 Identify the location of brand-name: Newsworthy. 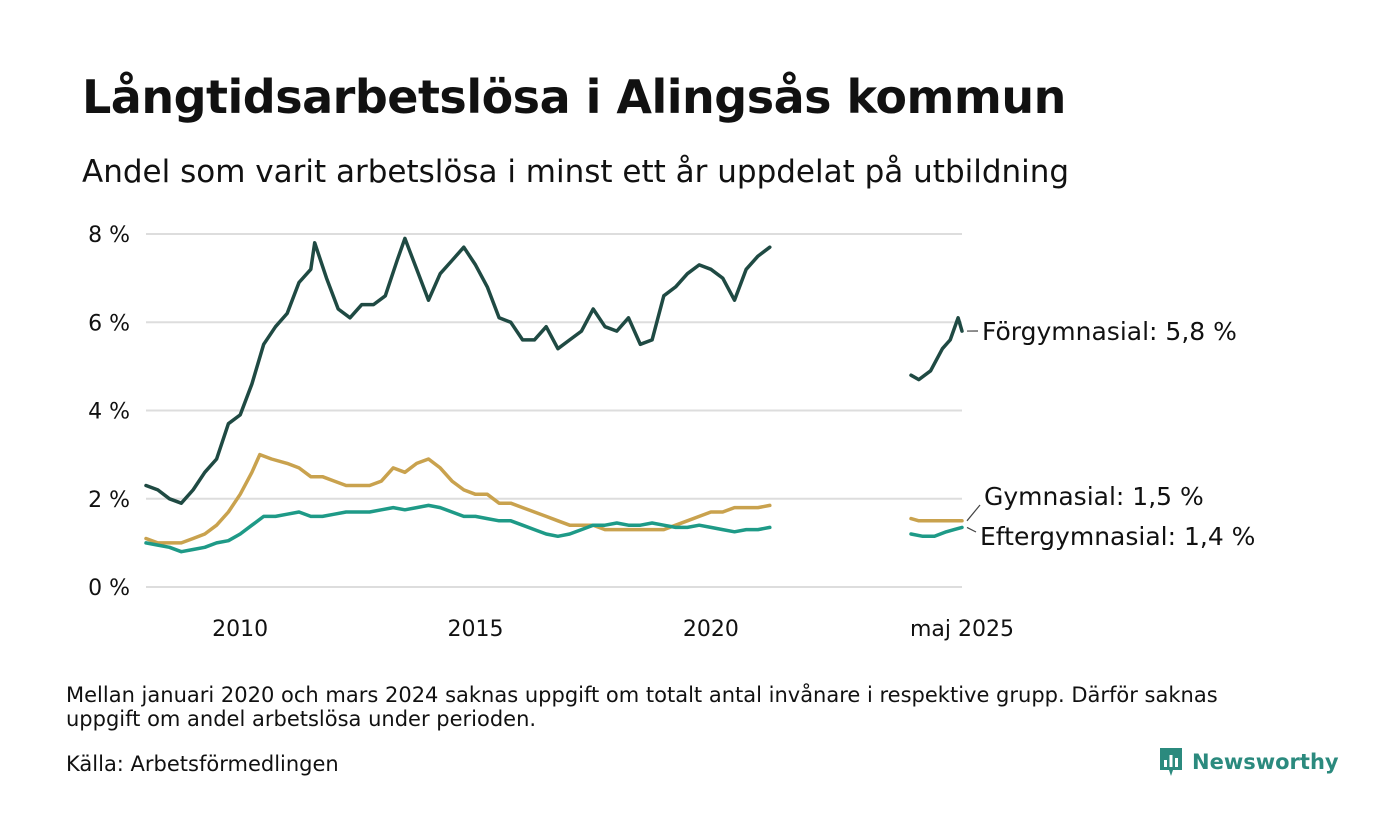
(1265, 762).